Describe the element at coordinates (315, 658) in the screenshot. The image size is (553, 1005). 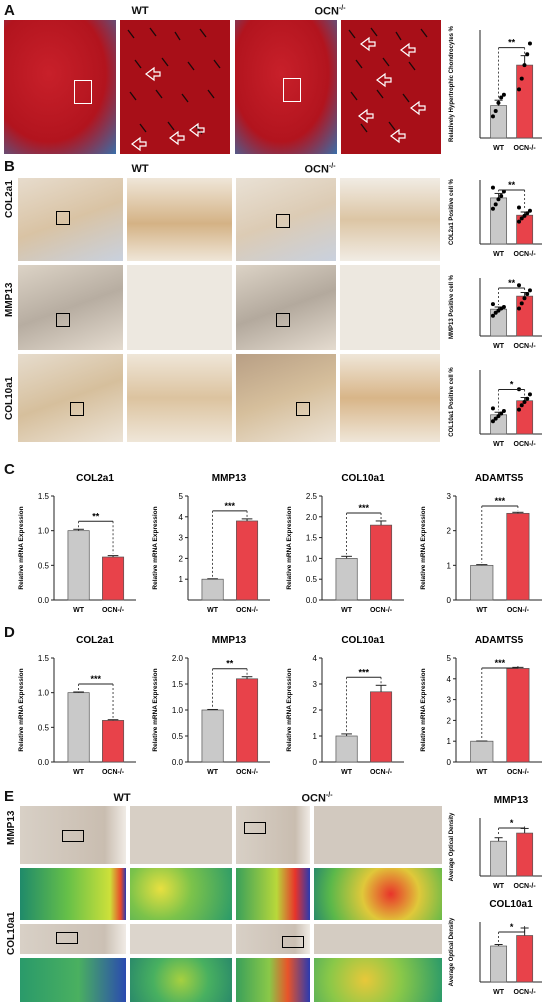
I see `y-tick-label: 4` at that location.